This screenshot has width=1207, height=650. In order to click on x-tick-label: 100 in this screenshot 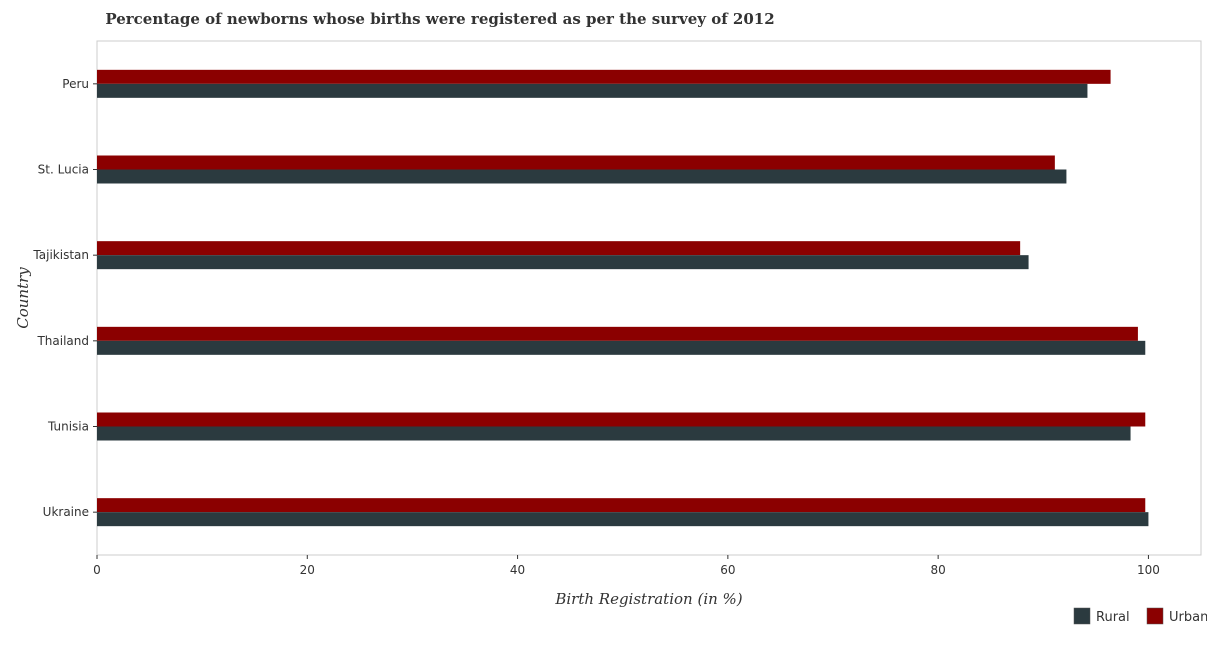, I will do `click(1148, 570)`.